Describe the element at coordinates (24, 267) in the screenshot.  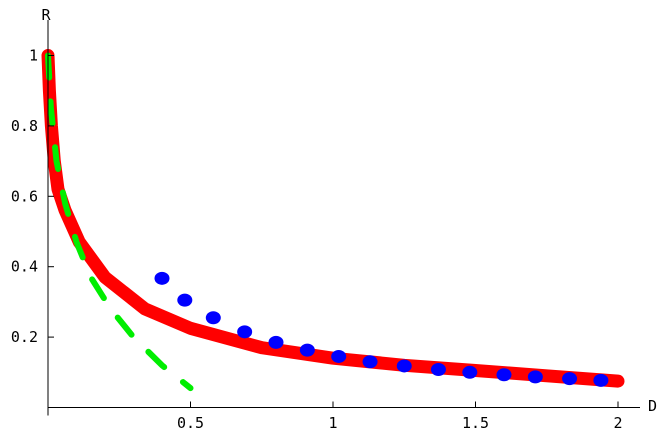
I see `y-tick-label: 0.4` at that location.